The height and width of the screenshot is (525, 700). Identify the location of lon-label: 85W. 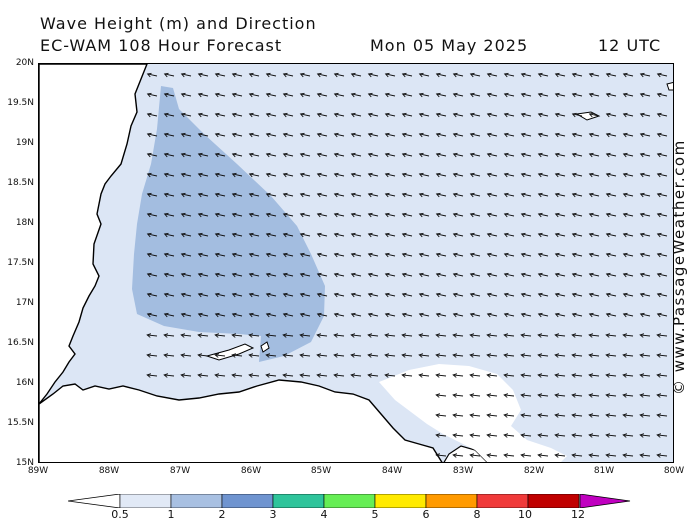
(321, 471).